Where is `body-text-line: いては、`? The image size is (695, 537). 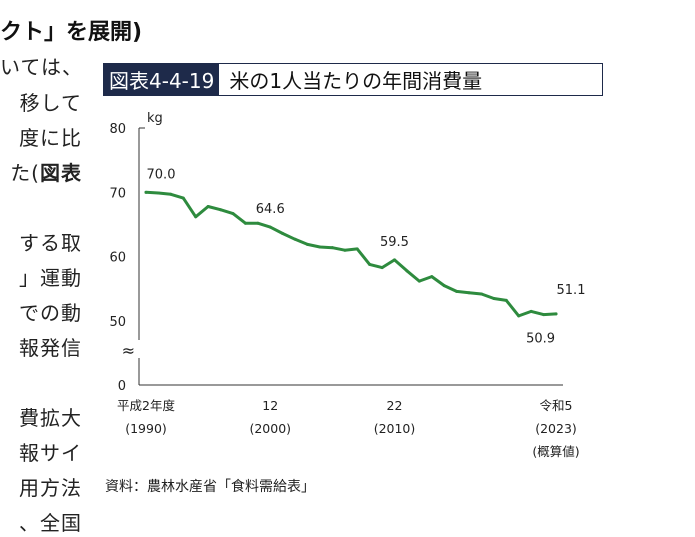 body-text-line: いては、 is located at coordinates (41, 65).